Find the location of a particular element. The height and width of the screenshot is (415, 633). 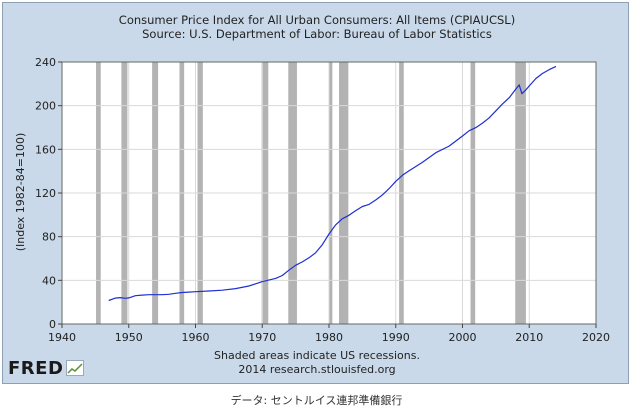

source-note: 2014 research.stlouisfed.org is located at coordinates (316, 369).